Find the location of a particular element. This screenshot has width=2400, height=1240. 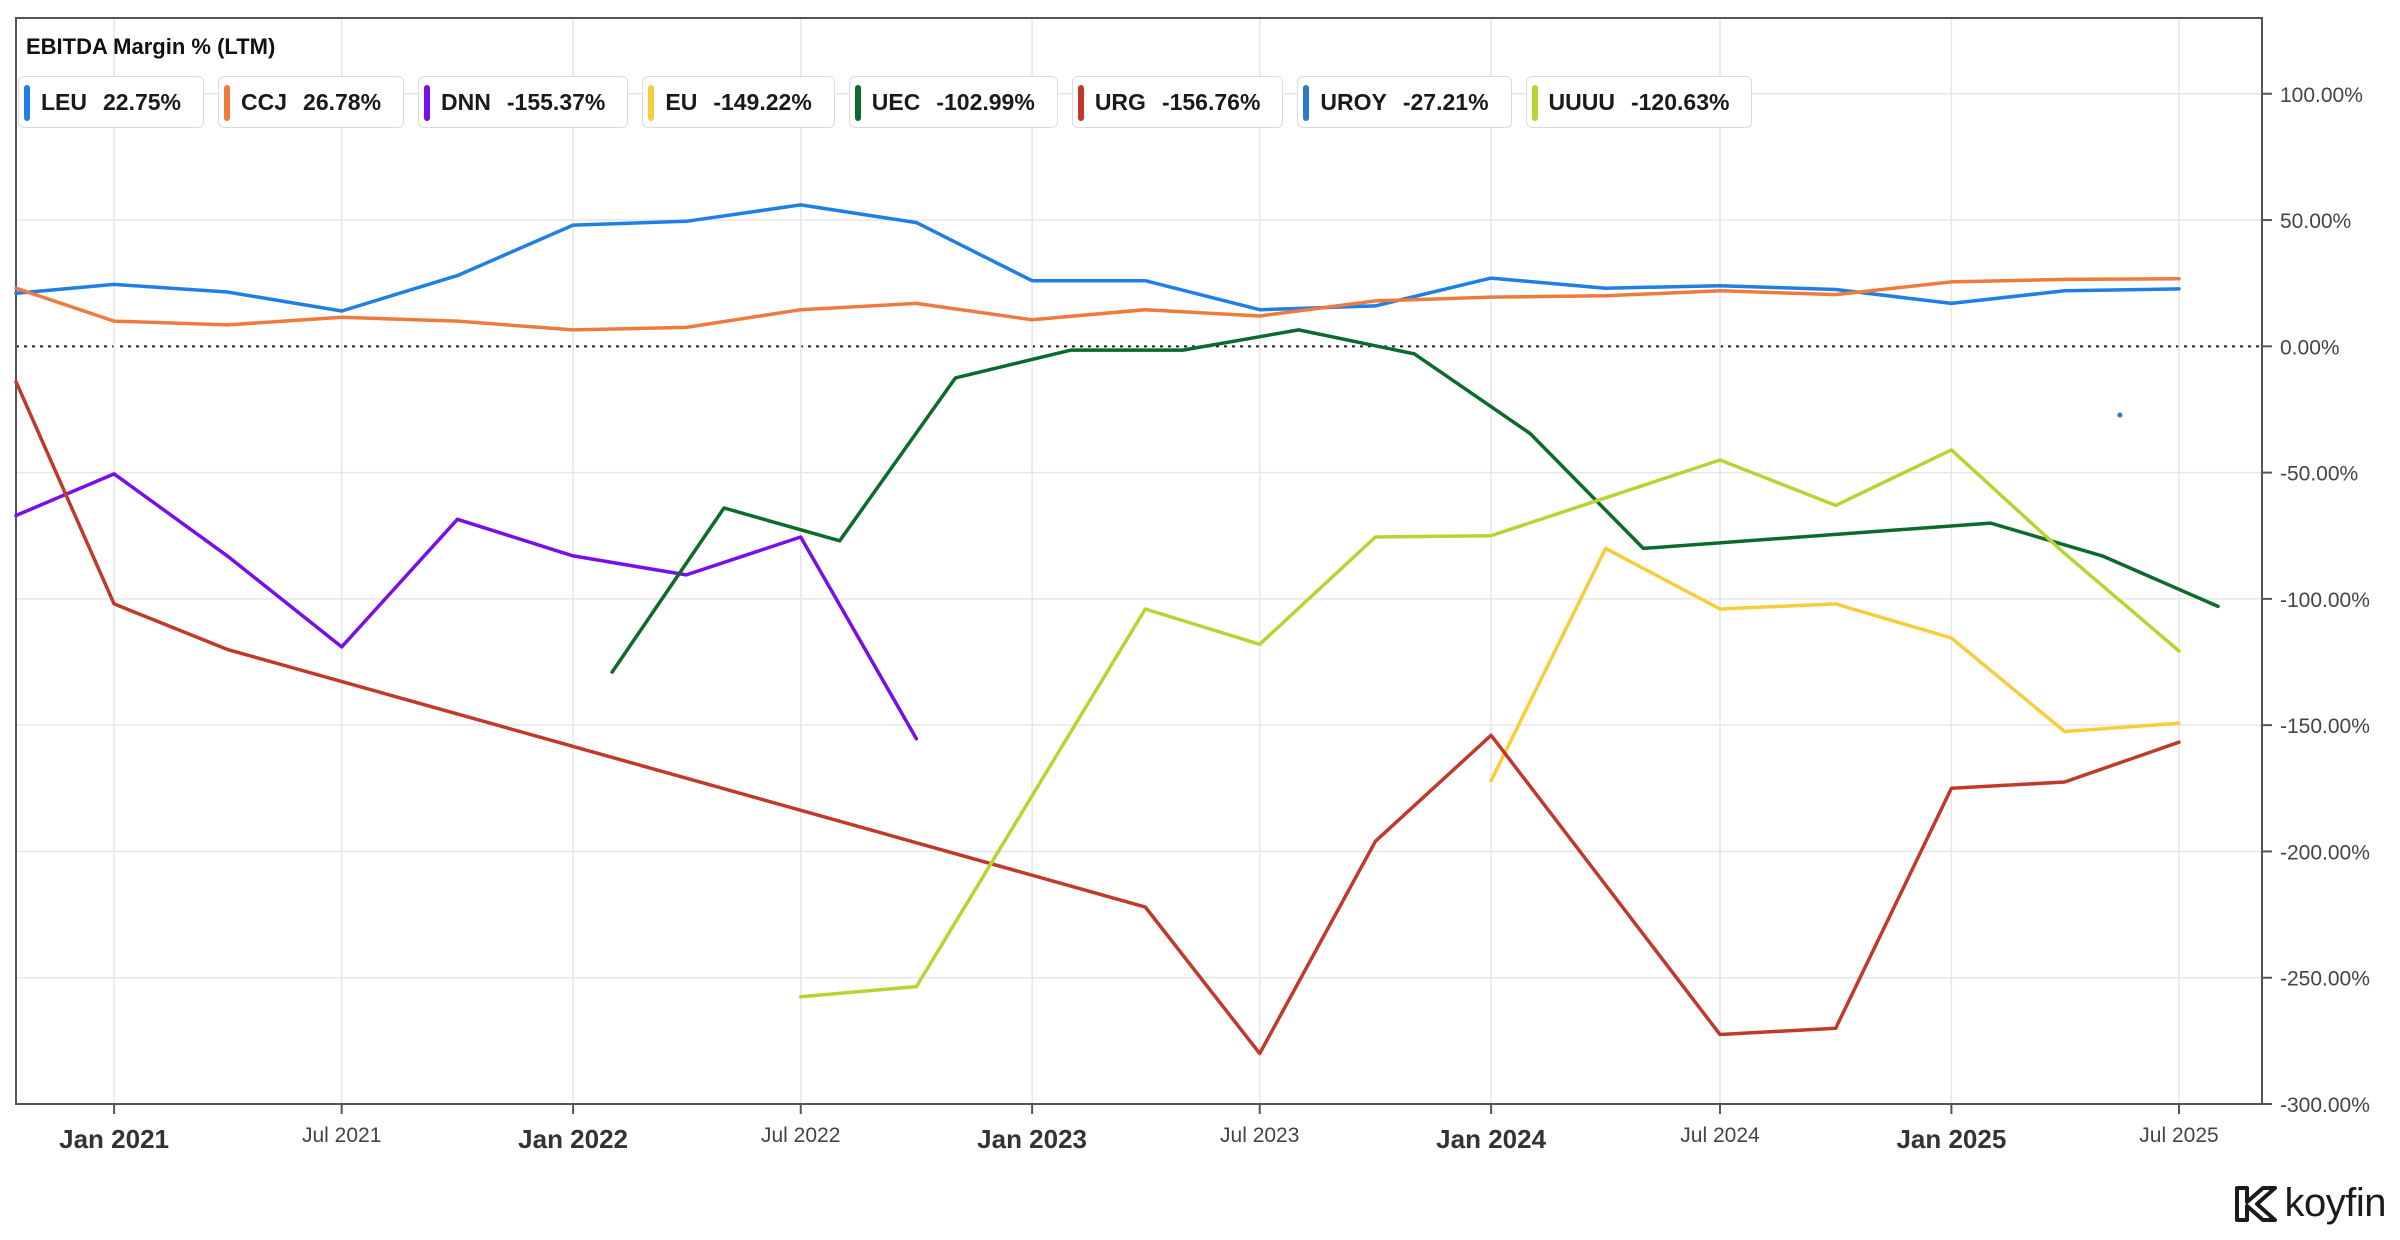

legend-chip-uroy: UROY -27.21% is located at coordinates (1404, 102).